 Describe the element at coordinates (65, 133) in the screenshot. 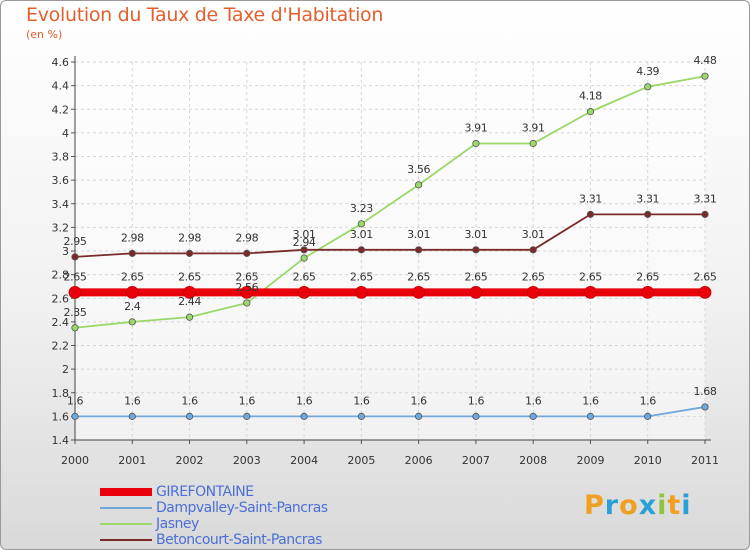

I see `y-tick-label: 4` at that location.